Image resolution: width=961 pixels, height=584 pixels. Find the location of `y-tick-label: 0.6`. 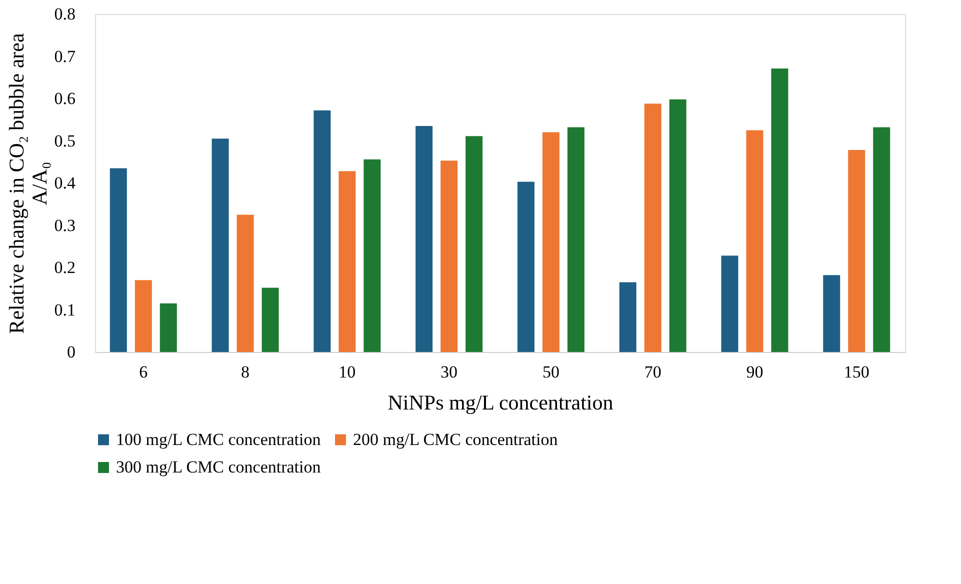

y-tick-label: 0.6 is located at coordinates (65, 98).